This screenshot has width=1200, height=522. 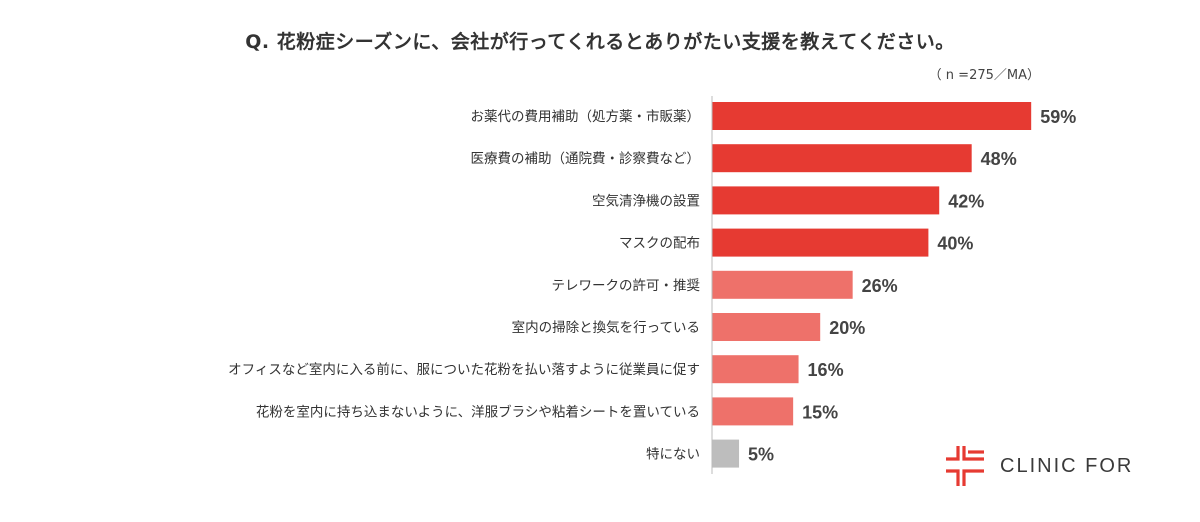 What do you see at coordinates (600, 42) in the screenshot?
I see `chart-title: Q. 花粉症シーズンに、会社が行ってくれるとありがたい支援を教えてください。` at bounding box center [600, 42].